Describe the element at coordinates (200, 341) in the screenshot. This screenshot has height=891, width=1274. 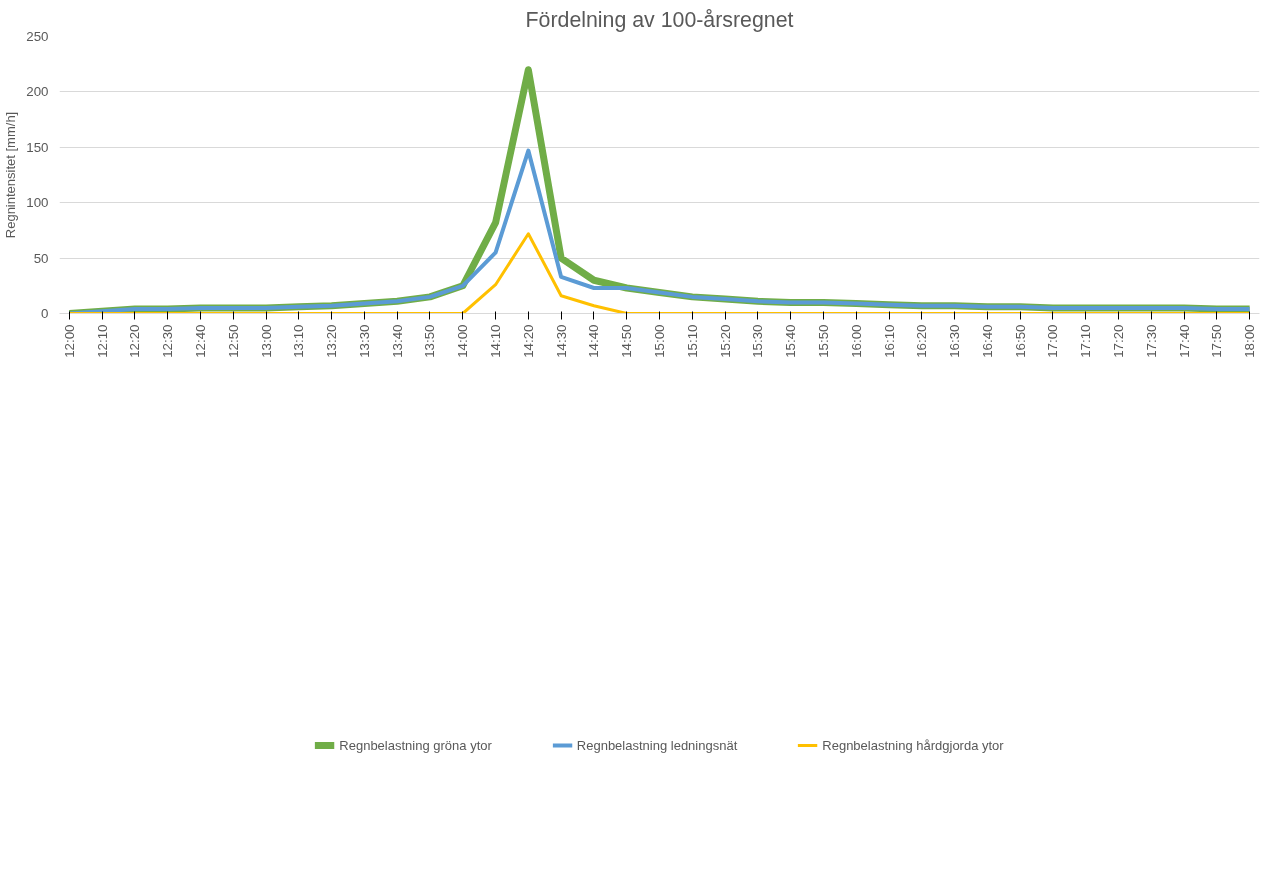
I see `x-tick-label: 12:40` at that location.